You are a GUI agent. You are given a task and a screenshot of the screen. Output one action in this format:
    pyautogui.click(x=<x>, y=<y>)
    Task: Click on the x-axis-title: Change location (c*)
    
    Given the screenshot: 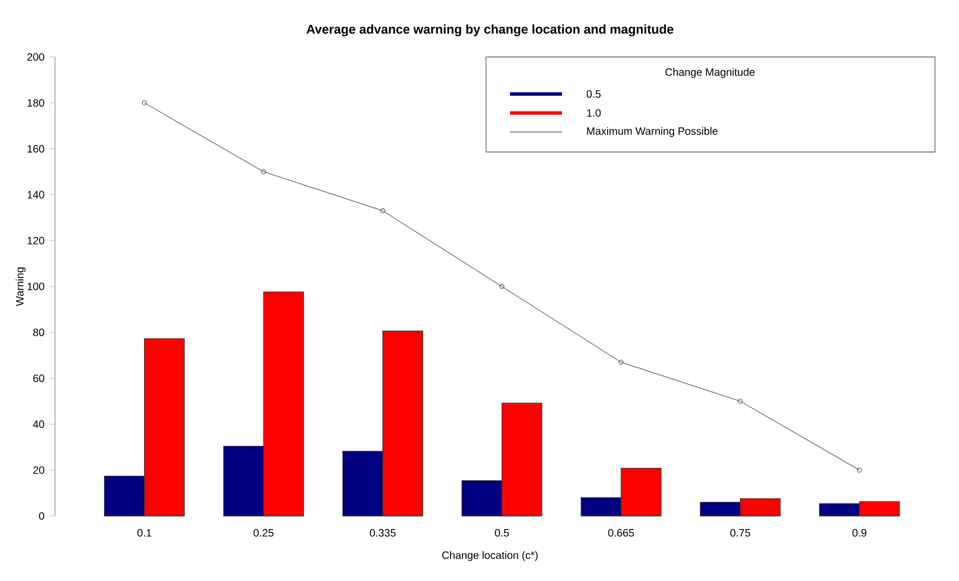 What is the action you would take?
    pyautogui.click(x=490, y=556)
    